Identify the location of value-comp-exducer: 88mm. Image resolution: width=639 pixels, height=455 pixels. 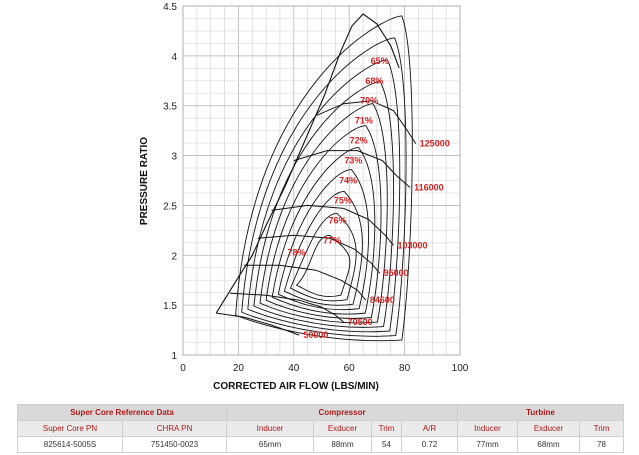
(342, 444).